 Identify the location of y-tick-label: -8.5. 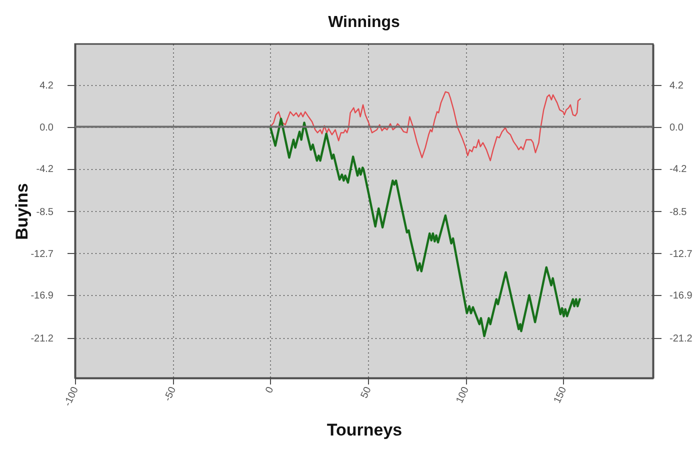
(45, 212).